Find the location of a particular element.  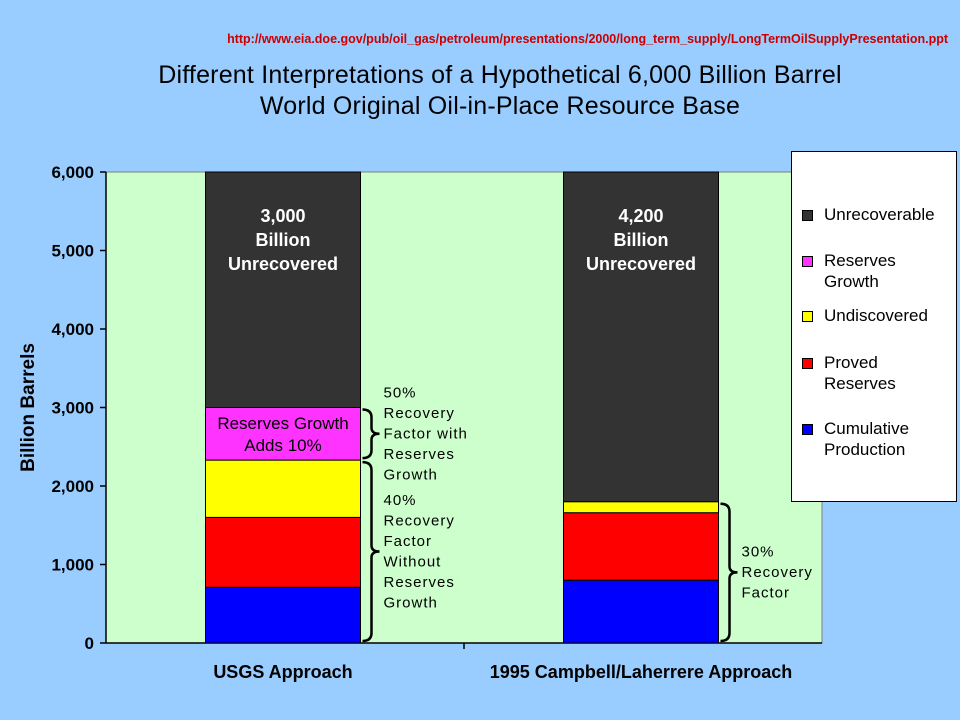

y-tick-label: 1,000 is located at coordinates (72, 565).